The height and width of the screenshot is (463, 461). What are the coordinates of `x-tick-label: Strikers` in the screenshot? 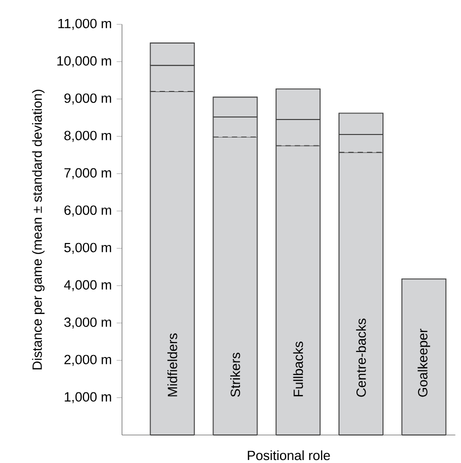 It's located at (235, 374).